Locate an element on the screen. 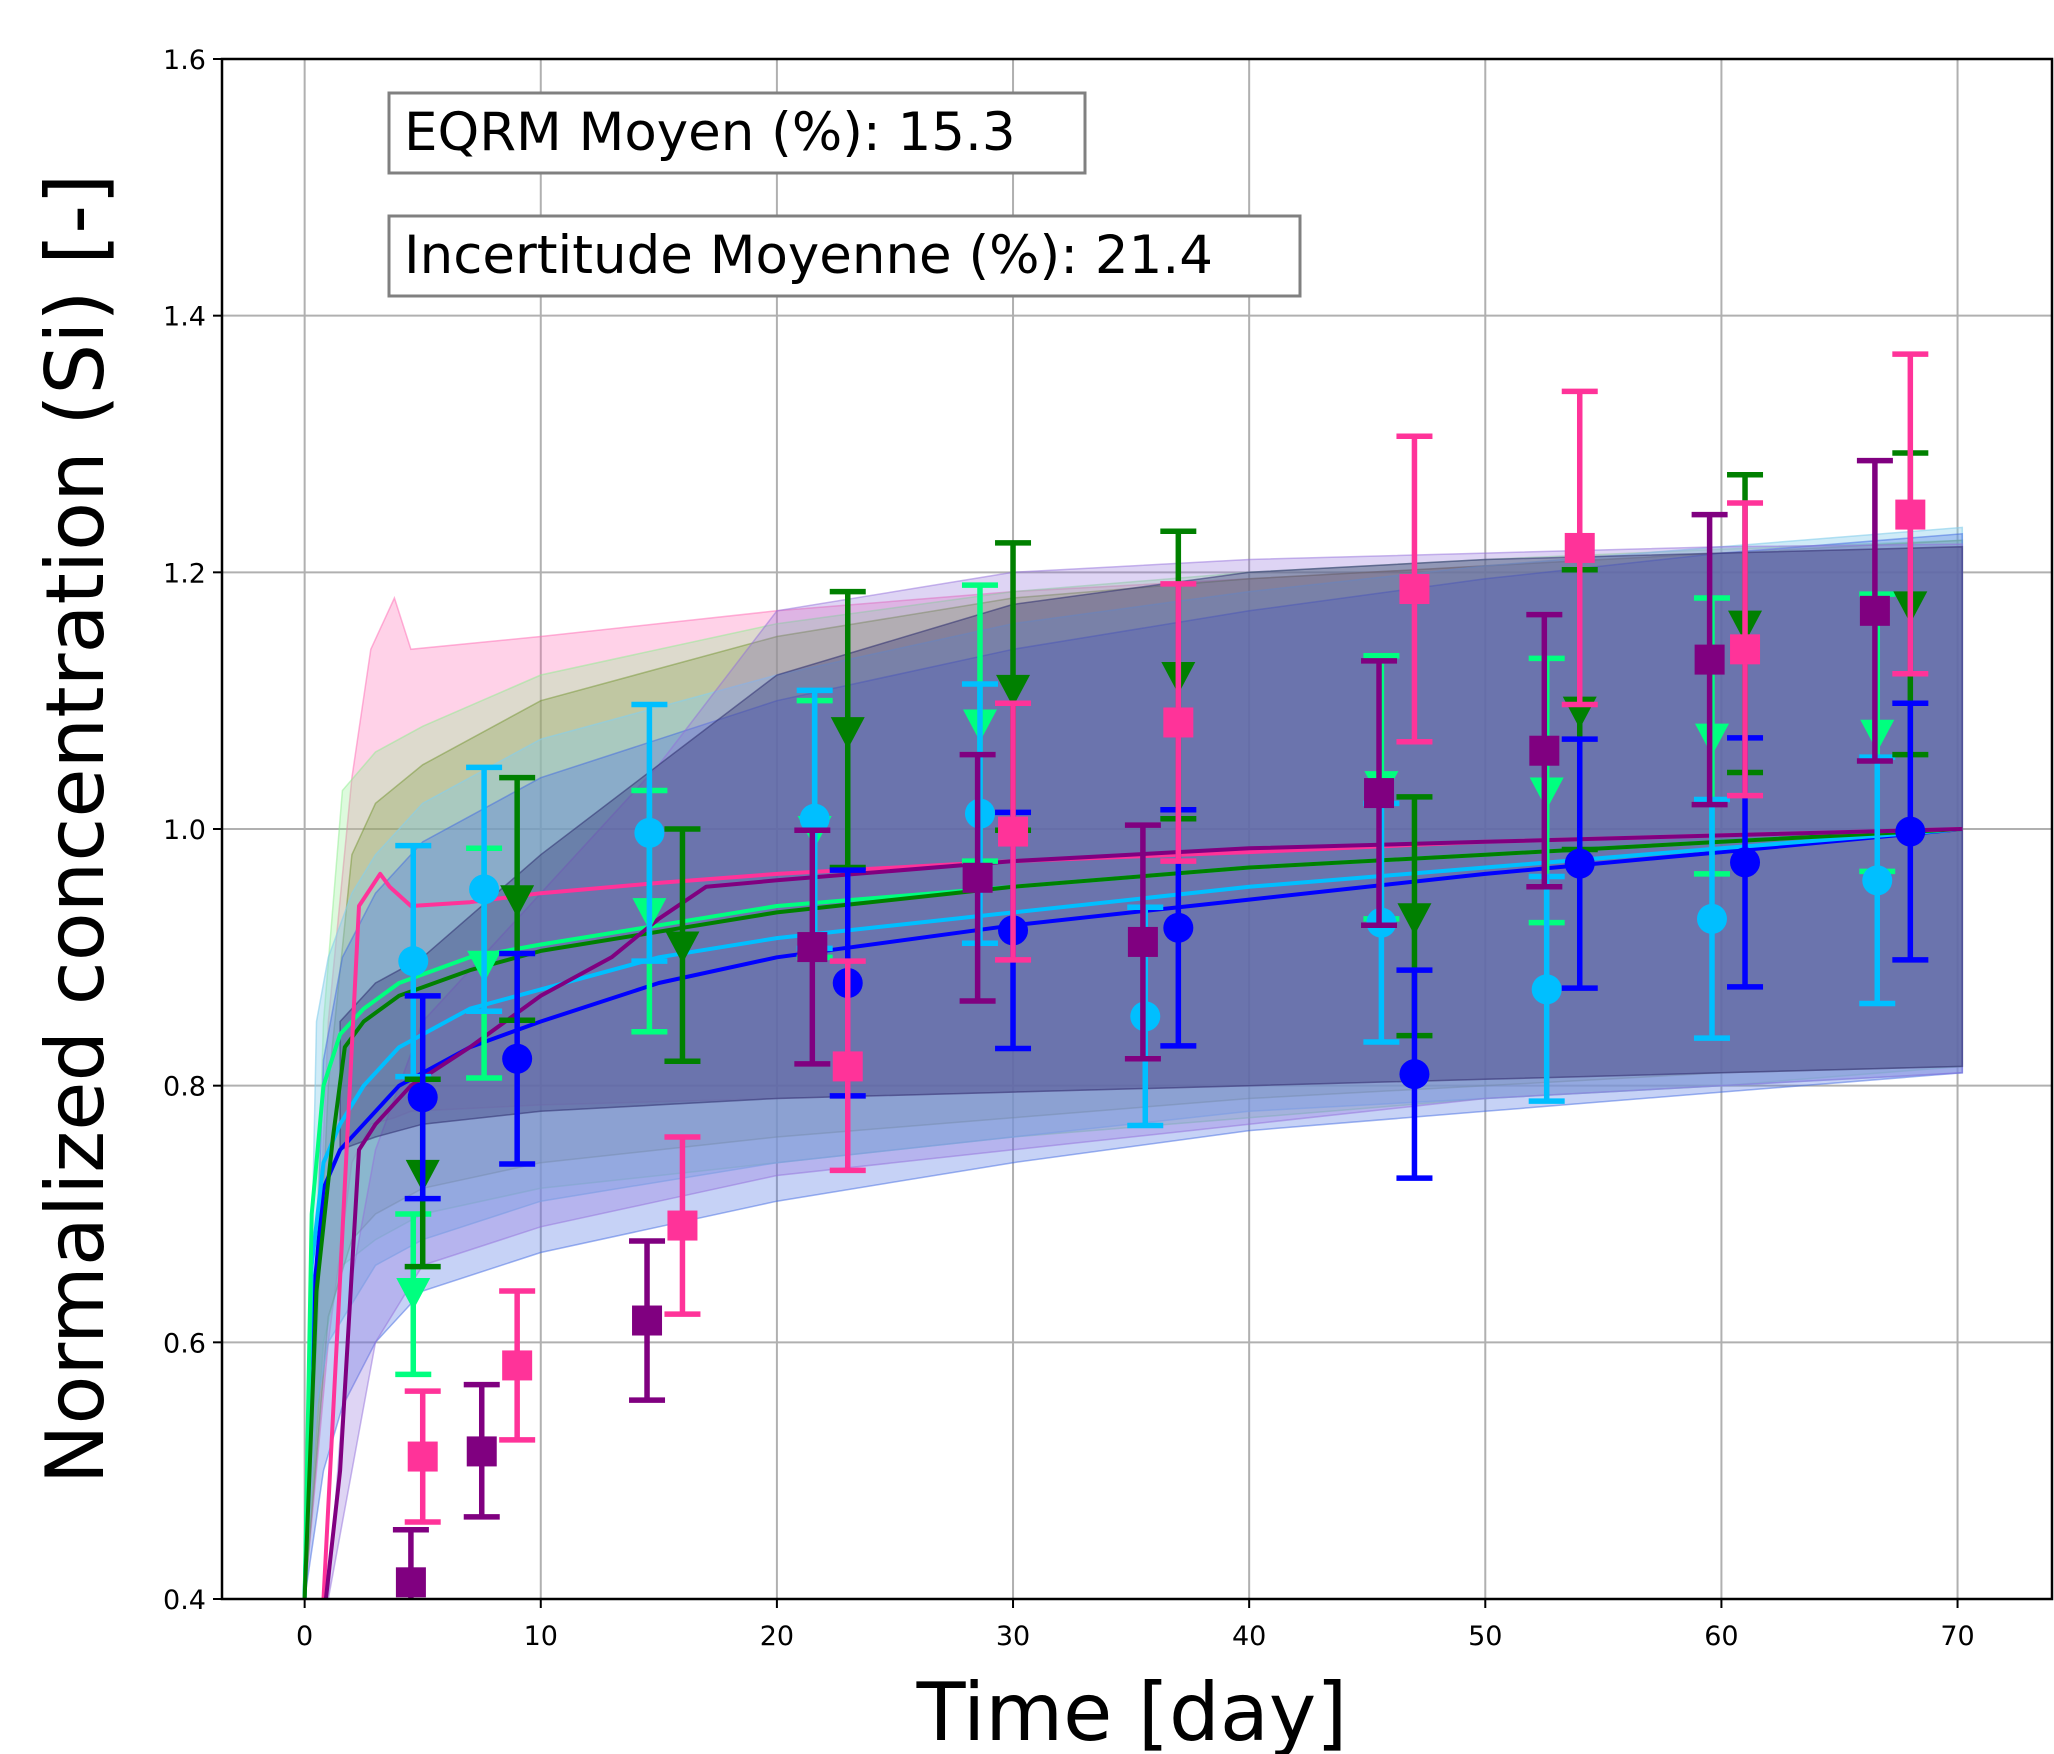 The height and width of the screenshot is (1754, 2054). rmse-annotation-text: EQRM Moyen (%): 15.3 is located at coordinates (710, 132).